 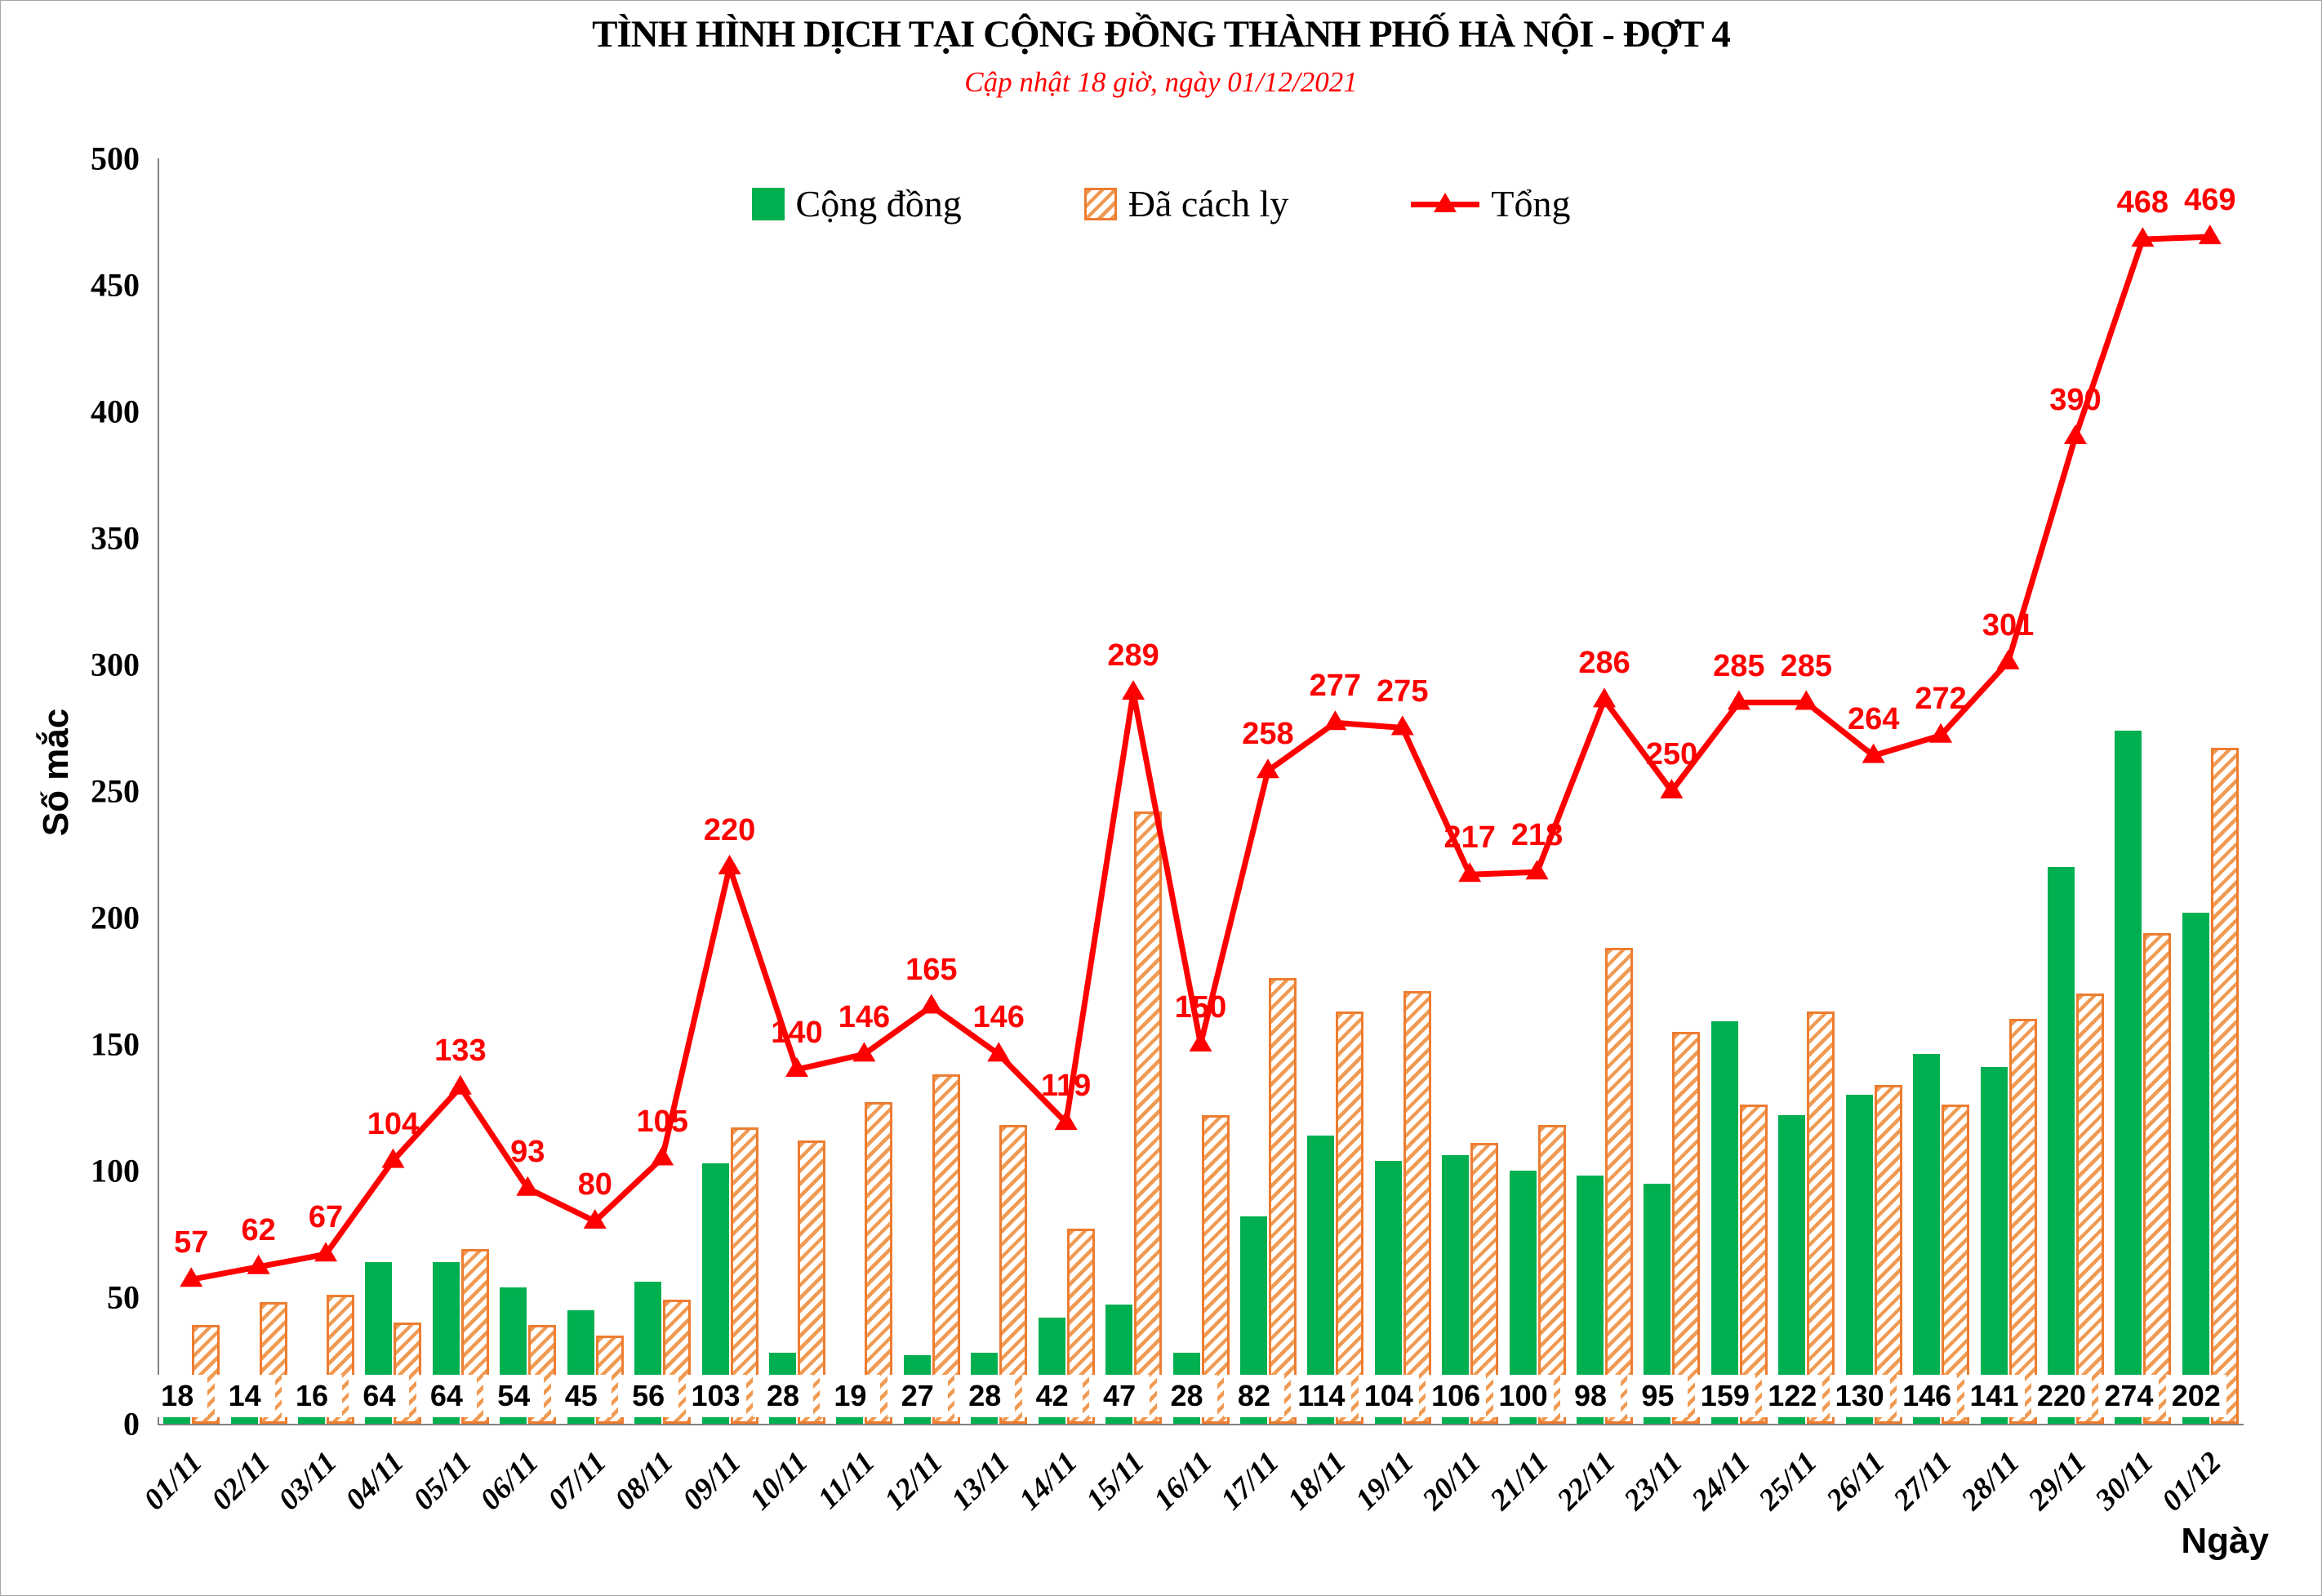 What do you see at coordinates (1208, 204) in the screenshot?
I see `legend-label-da-cach-ly: Đã cách ly` at bounding box center [1208, 204].